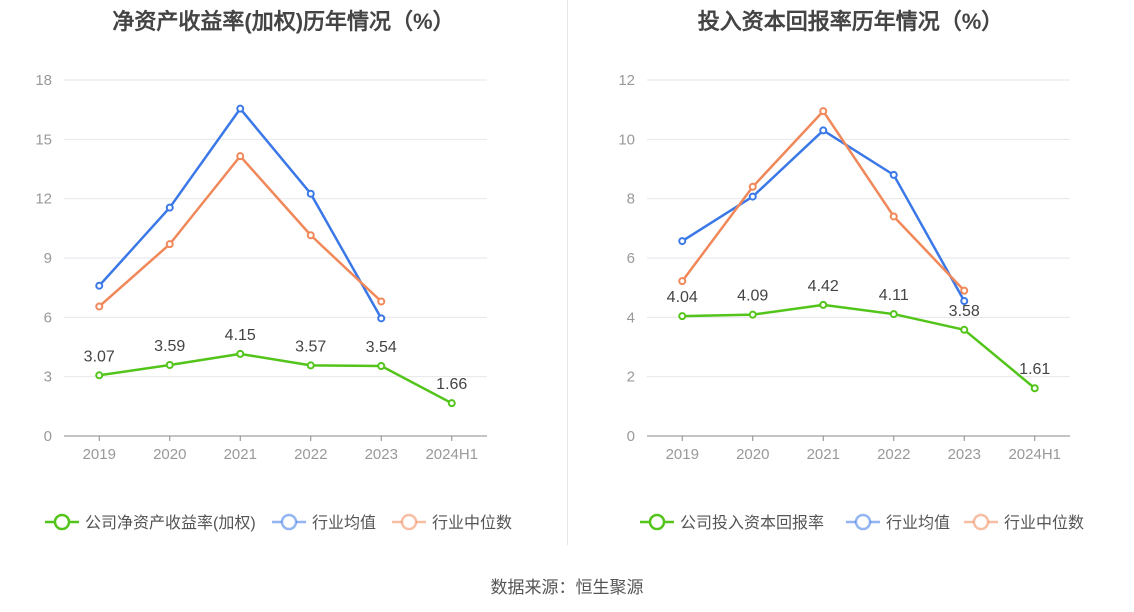 The width and height of the screenshot is (1134, 612). What do you see at coordinates (752, 523) in the screenshot?
I see `legend-label-company: 公司投入资本回报率` at bounding box center [752, 523].